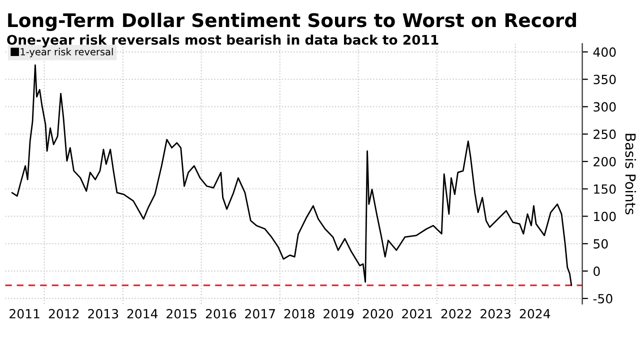 The image size is (642, 364). What do you see at coordinates (456, 313) in the screenshot?
I see `x-tick-label: 2022` at bounding box center [456, 313].